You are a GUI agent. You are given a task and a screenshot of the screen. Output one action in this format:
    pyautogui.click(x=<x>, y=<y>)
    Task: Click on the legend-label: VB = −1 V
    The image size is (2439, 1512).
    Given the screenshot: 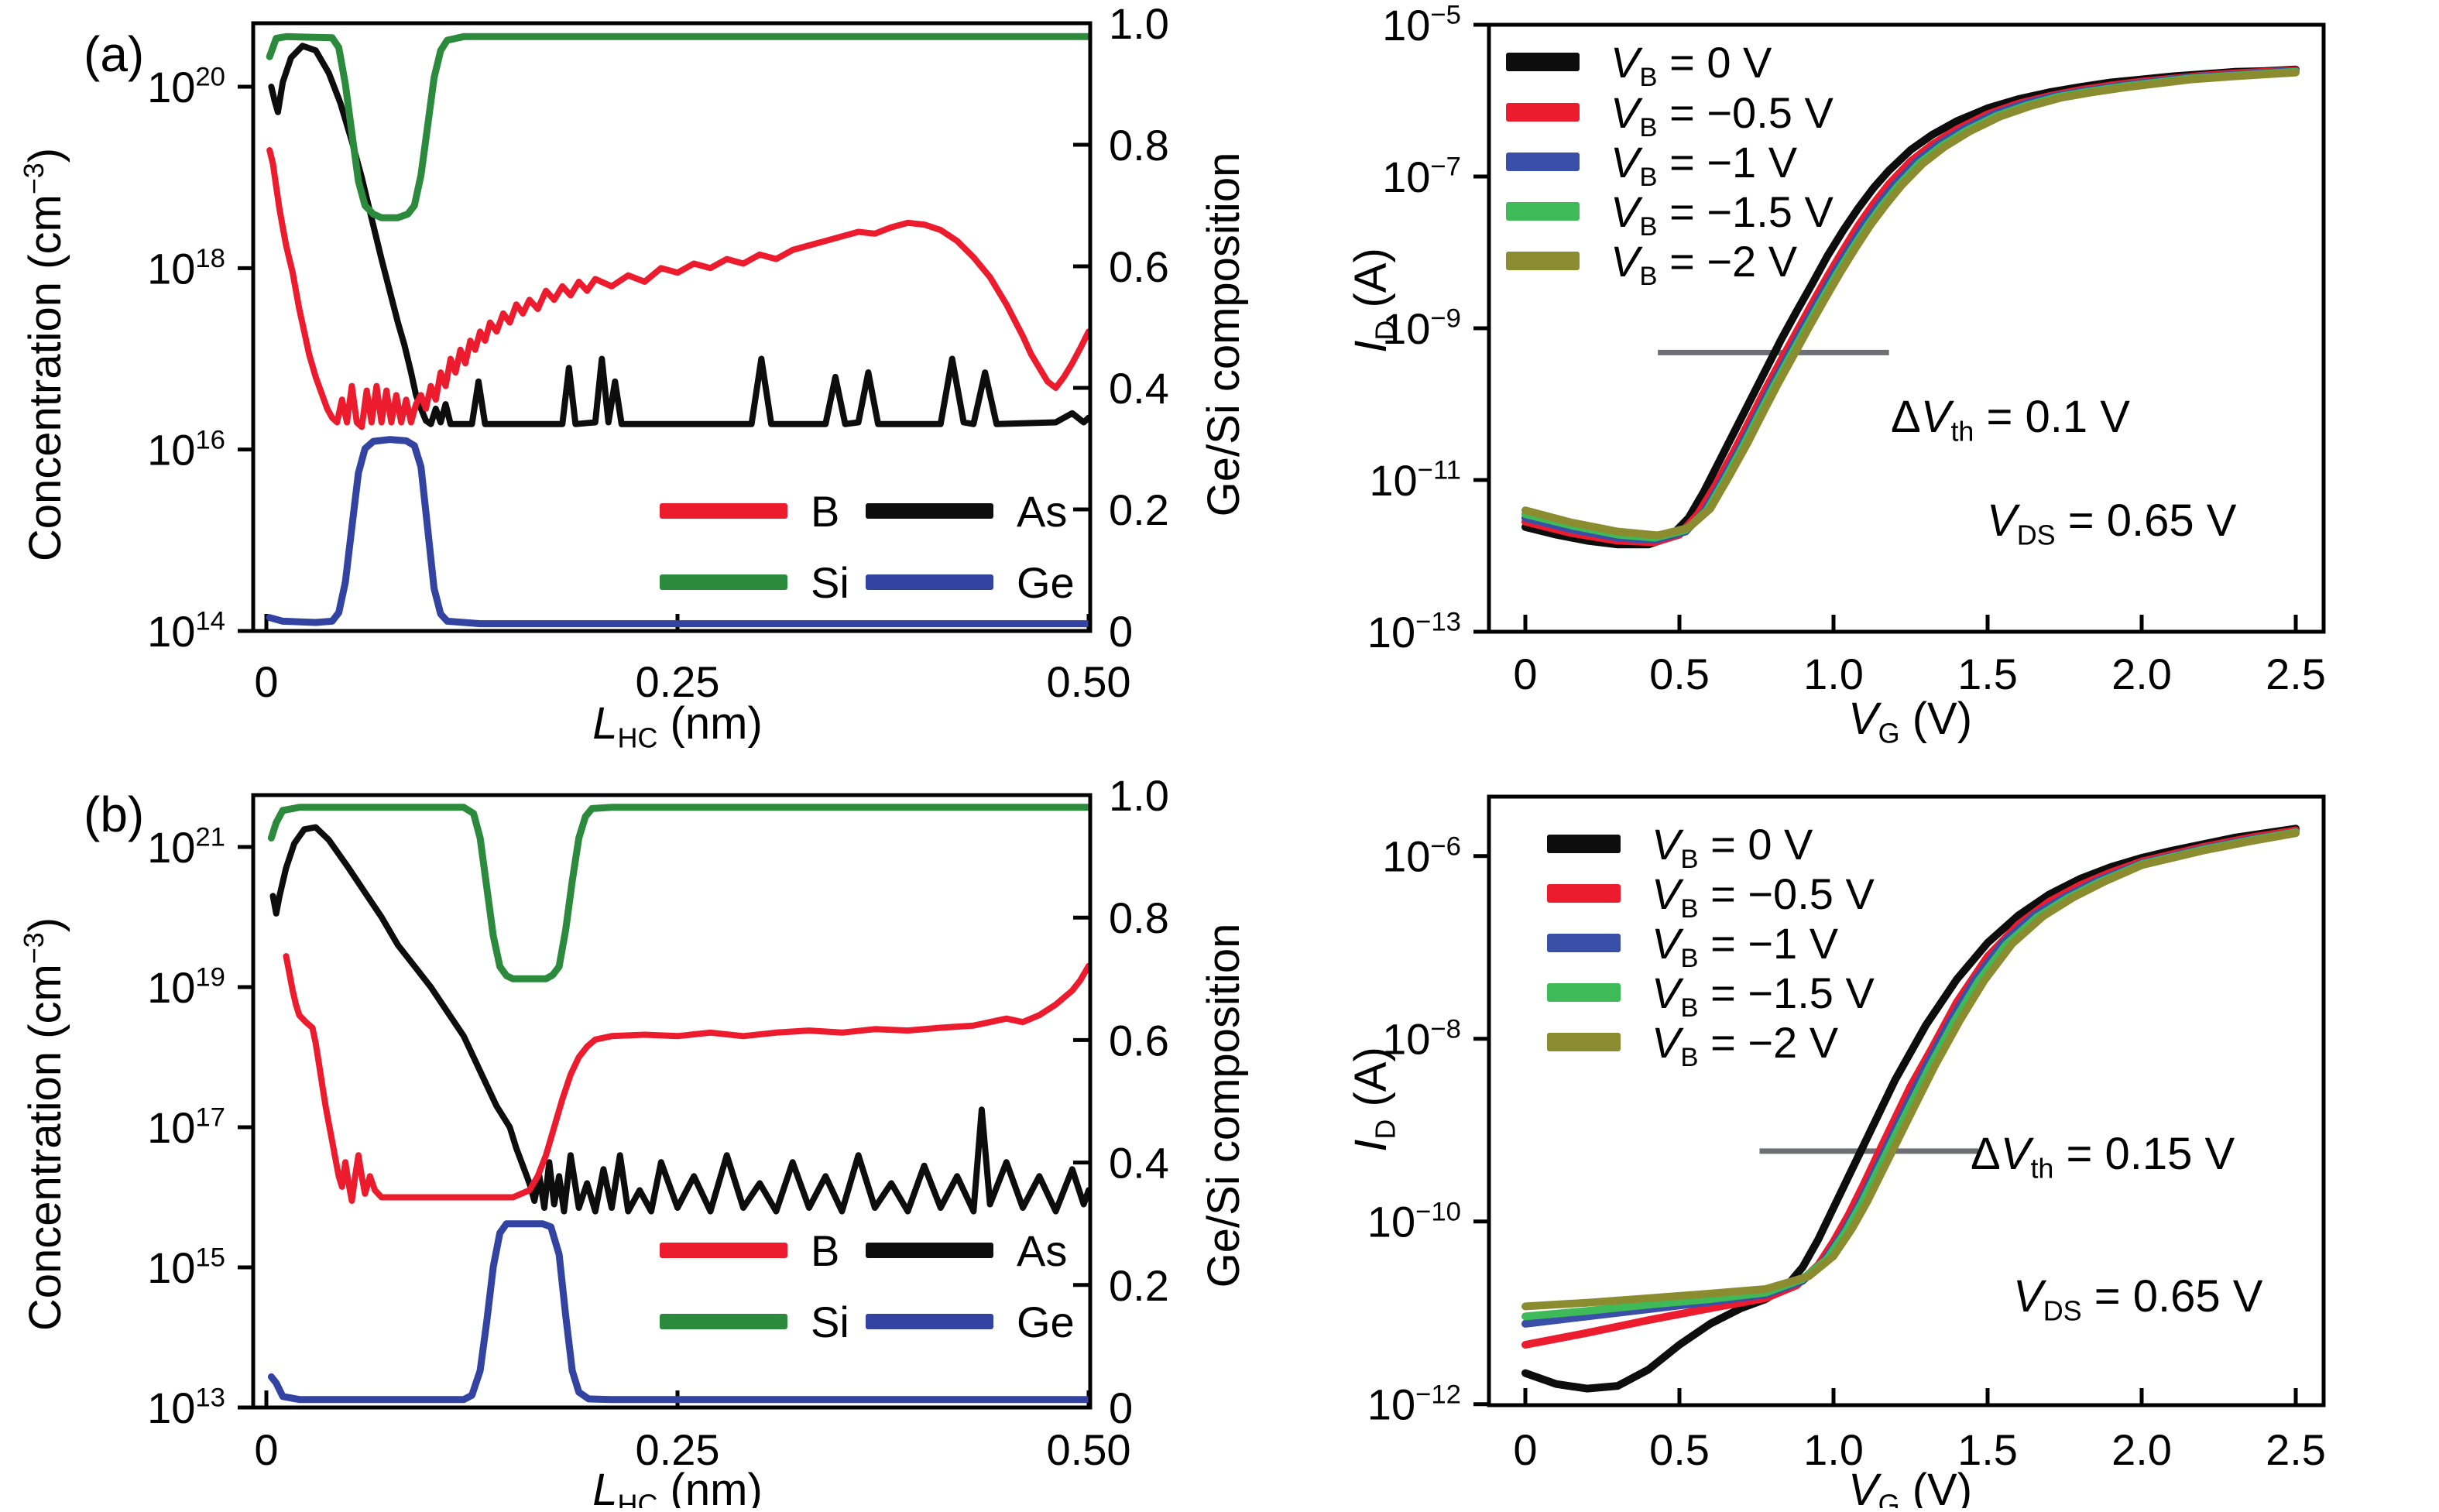 What is the action you would take?
    pyautogui.click(x=1745, y=946)
    